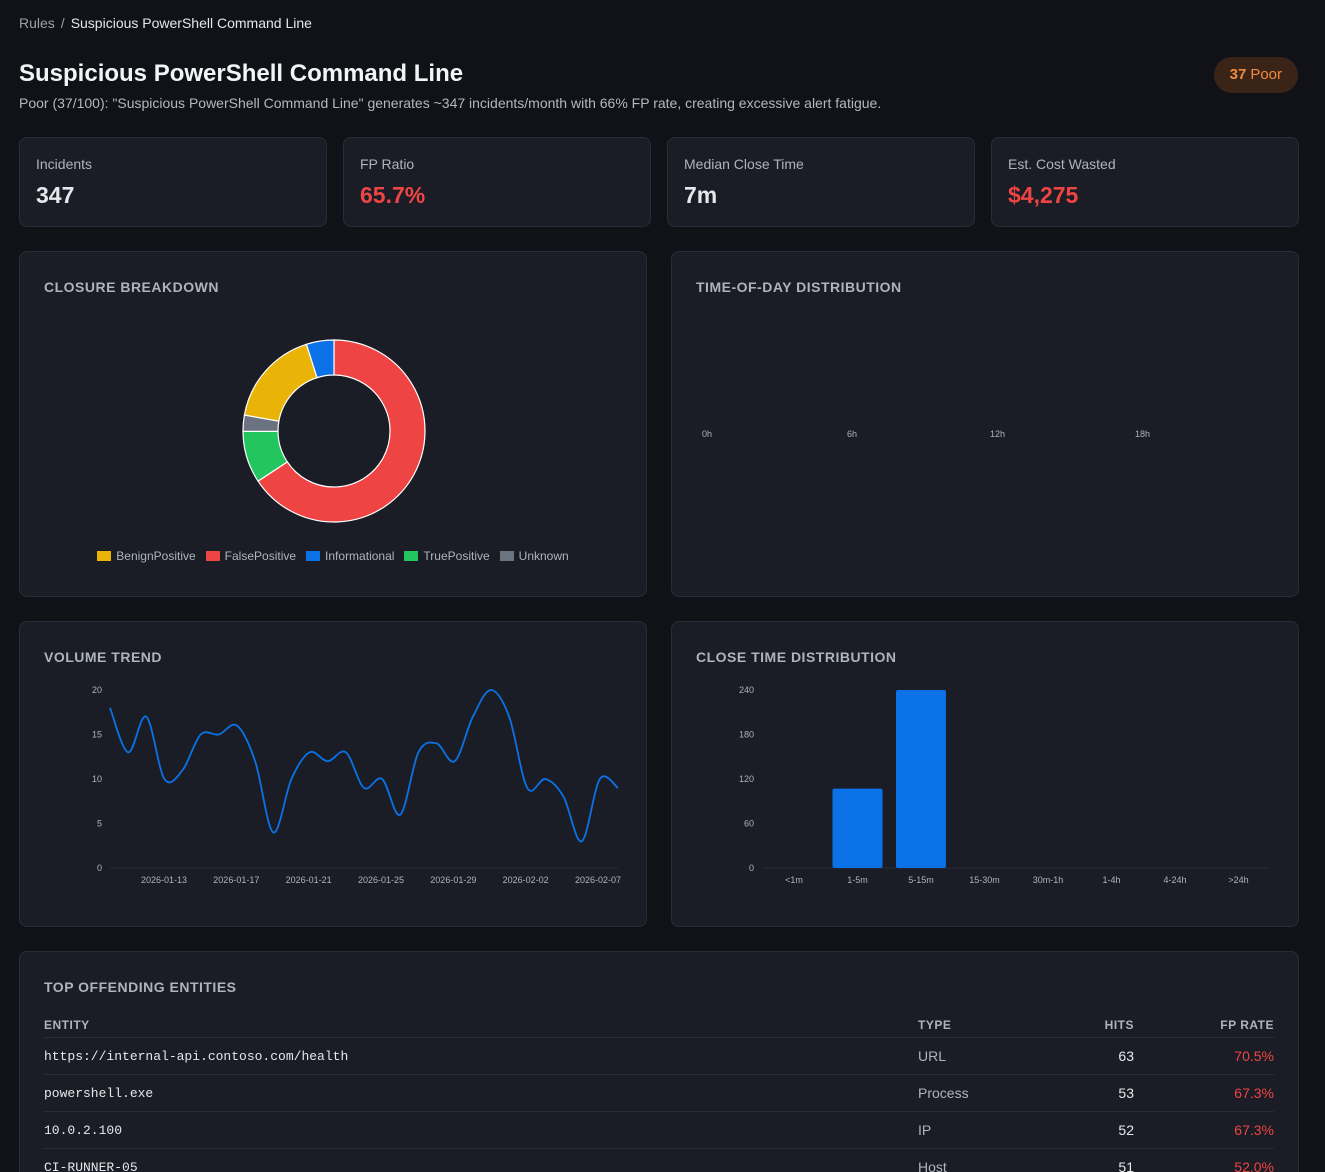 This screenshot has width=1325, height=1172. What do you see at coordinates (97, 779) in the screenshot?
I see `y-tick-label: 10` at bounding box center [97, 779].